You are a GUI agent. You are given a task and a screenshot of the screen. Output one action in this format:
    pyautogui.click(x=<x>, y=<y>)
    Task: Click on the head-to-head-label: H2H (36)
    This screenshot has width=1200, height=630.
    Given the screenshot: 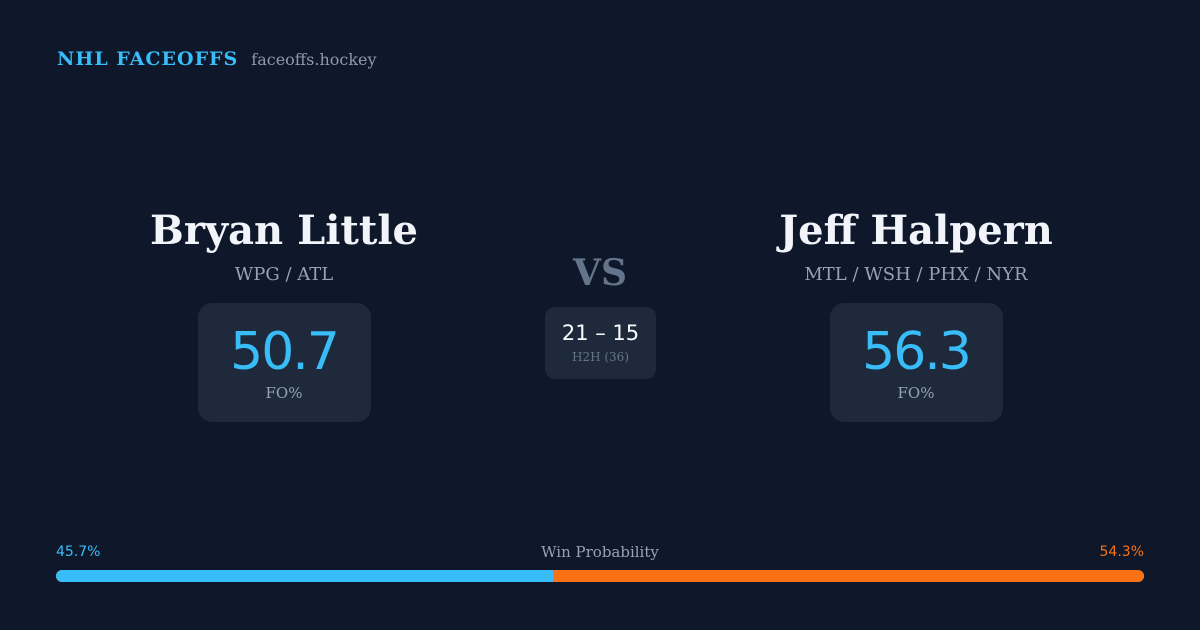 What is the action you would take?
    pyautogui.click(x=600, y=357)
    